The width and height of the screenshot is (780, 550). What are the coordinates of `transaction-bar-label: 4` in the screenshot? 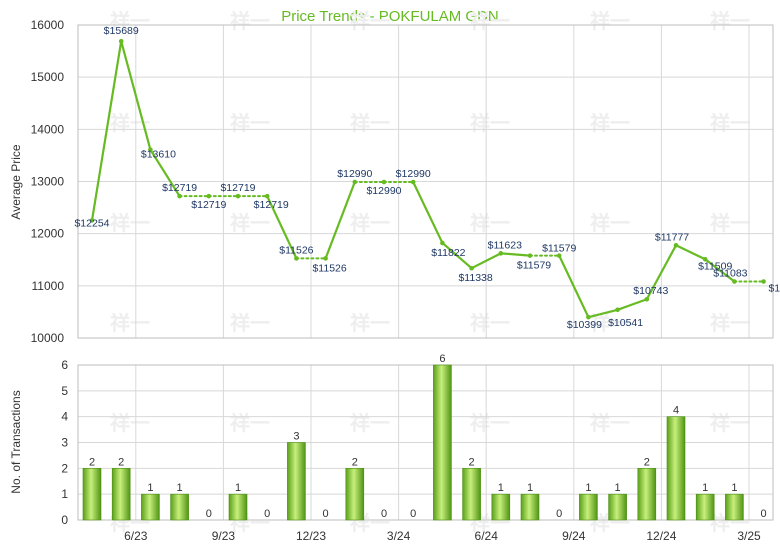 It's located at (676, 411).